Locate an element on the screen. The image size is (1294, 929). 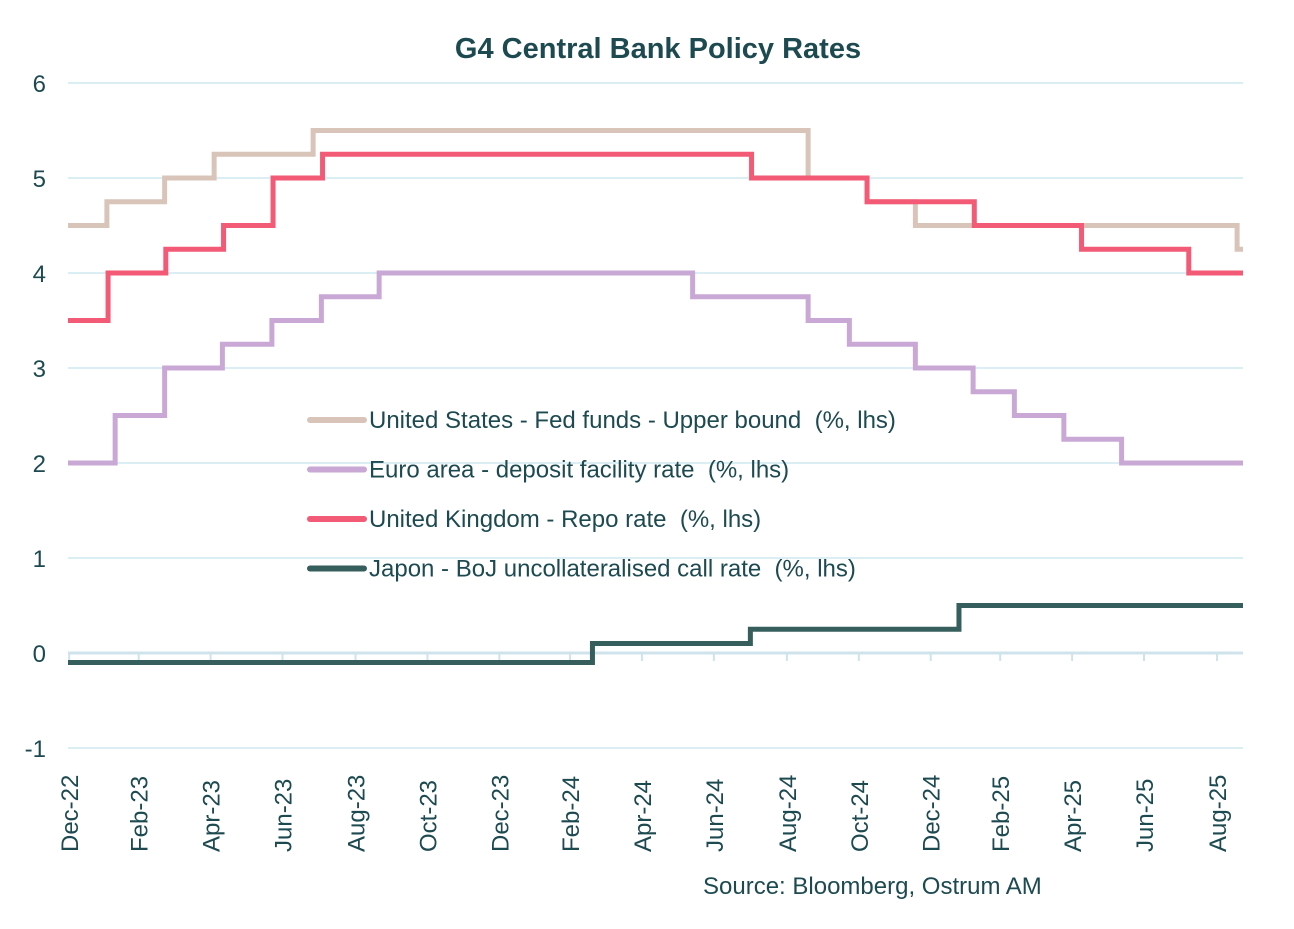
source-note: Source: Bloomberg, Ostrum AM is located at coordinates (872, 886).